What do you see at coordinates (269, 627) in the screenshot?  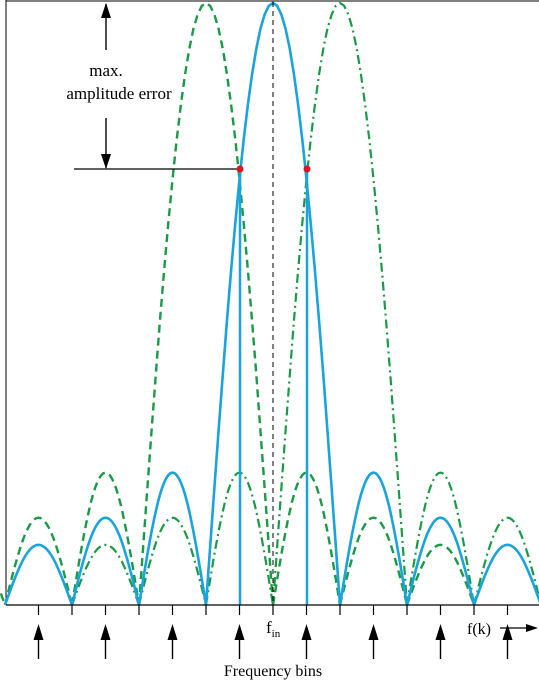 I see `fin-label-main: f` at bounding box center [269, 627].